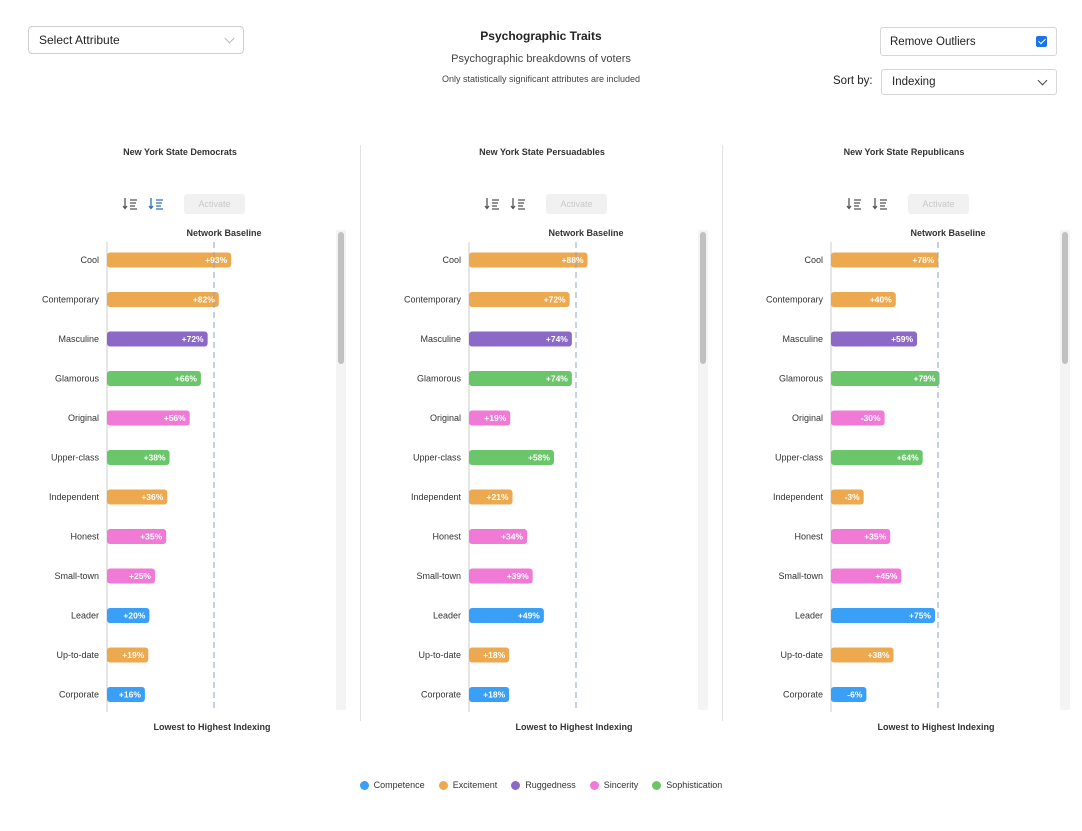 The height and width of the screenshot is (831, 1082). Describe the element at coordinates (933, 41) in the screenshot. I see `remove-outliers-label: Remove Outliers` at that location.